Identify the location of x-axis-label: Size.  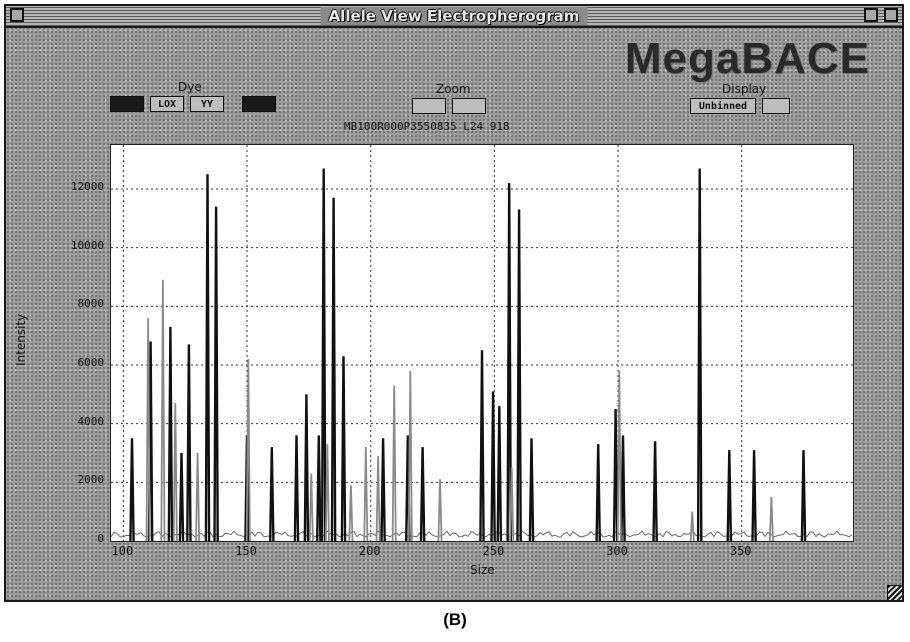
(482, 570).